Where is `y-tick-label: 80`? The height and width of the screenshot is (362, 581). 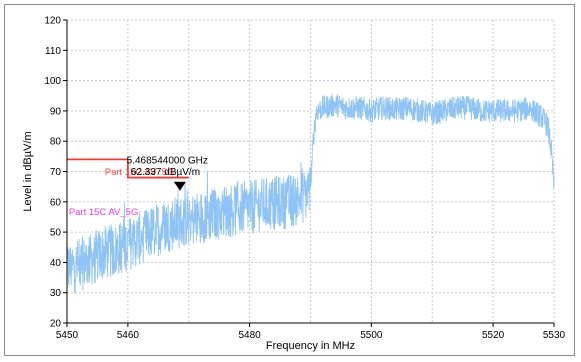 y-tick-label: 80 is located at coordinates (56, 142).